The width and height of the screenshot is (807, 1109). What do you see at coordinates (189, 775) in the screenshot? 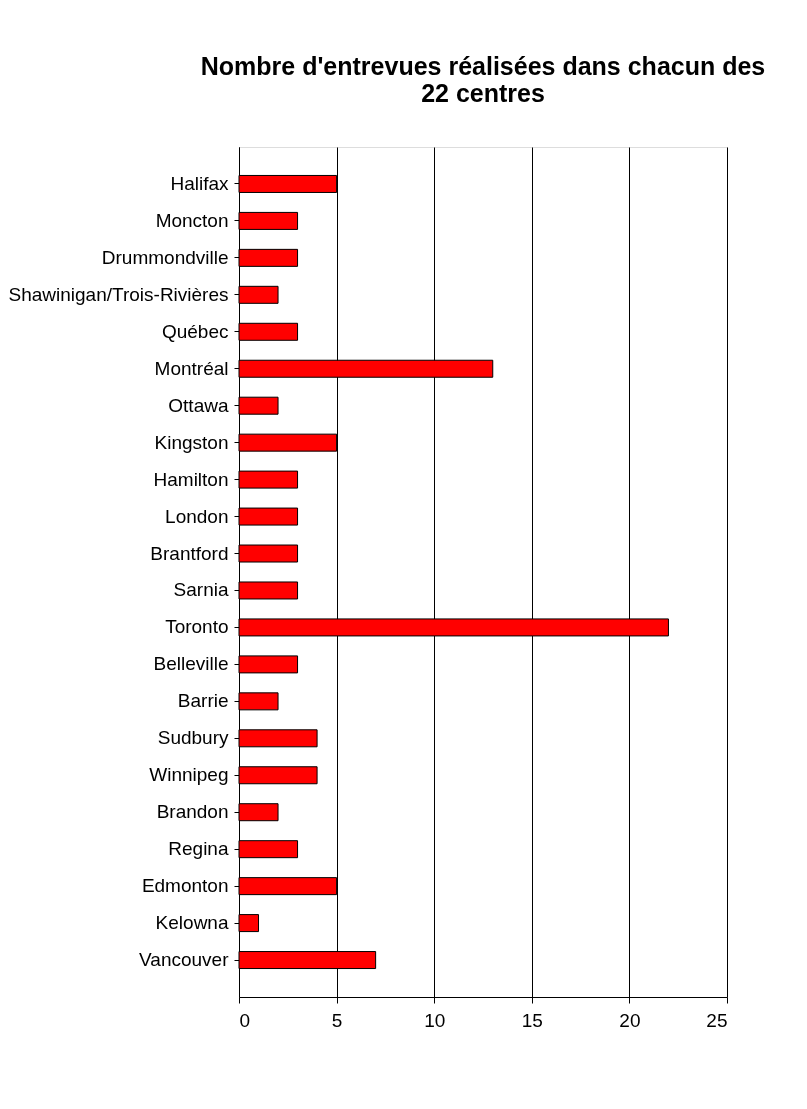
I see `y-tick-label: Winnipeg` at bounding box center [189, 775].